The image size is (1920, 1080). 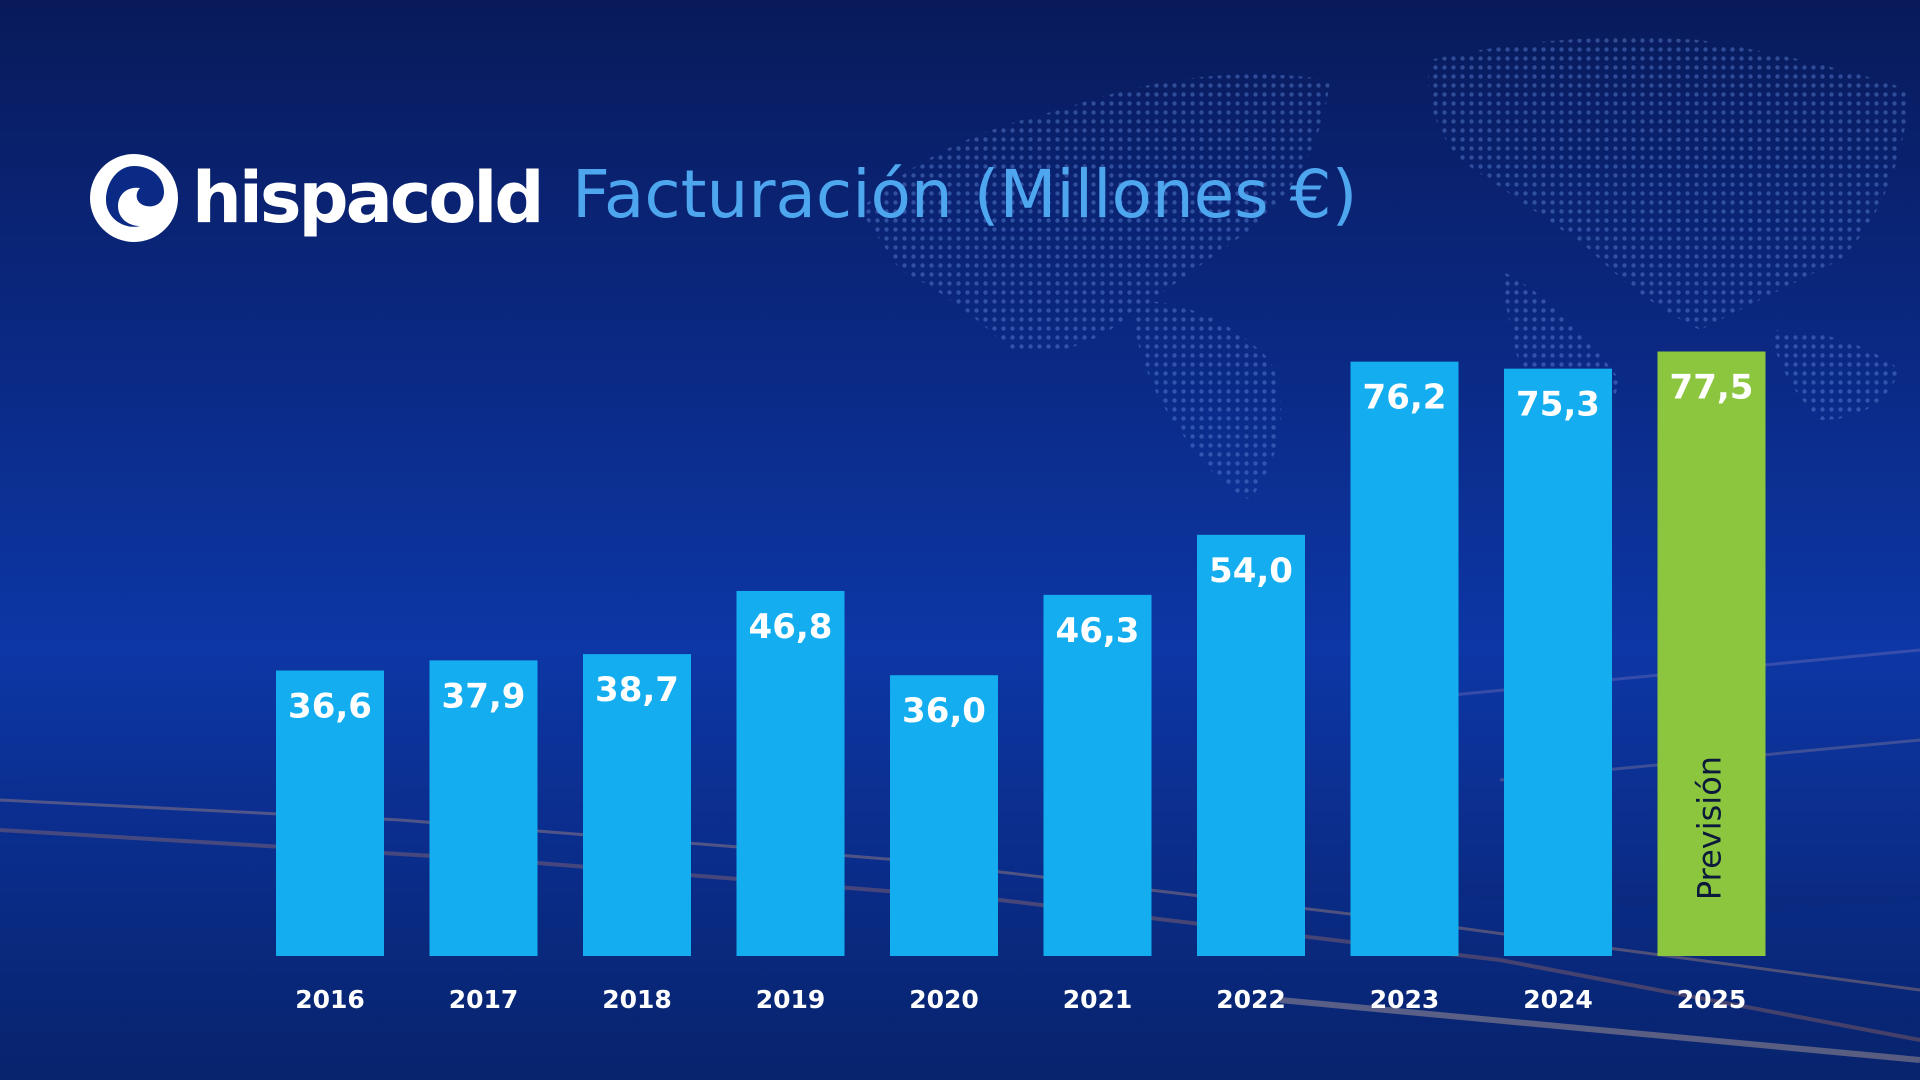 What do you see at coordinates (1712, 388) in the screenshot?
I see `bar-value-label: 77,5` at bounding box center [1712, 388].